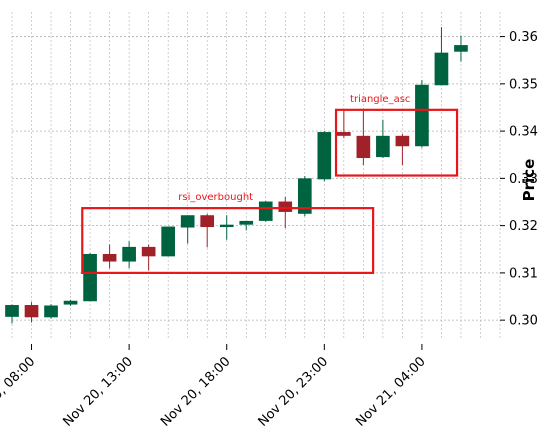 This screenshot has height=448, width=547. What do you see at coordinates (98, 392) in the screenshot?
I see `x-tick-label: Nov 20, 13:00` at bounding box center [98, 392].